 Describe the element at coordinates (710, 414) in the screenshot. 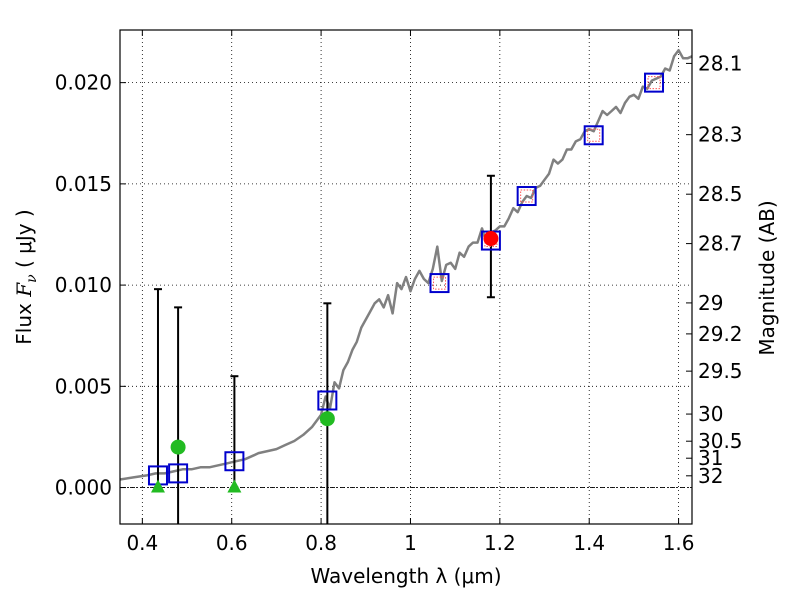

I see `magnitude-tick-label: 30` at that location.